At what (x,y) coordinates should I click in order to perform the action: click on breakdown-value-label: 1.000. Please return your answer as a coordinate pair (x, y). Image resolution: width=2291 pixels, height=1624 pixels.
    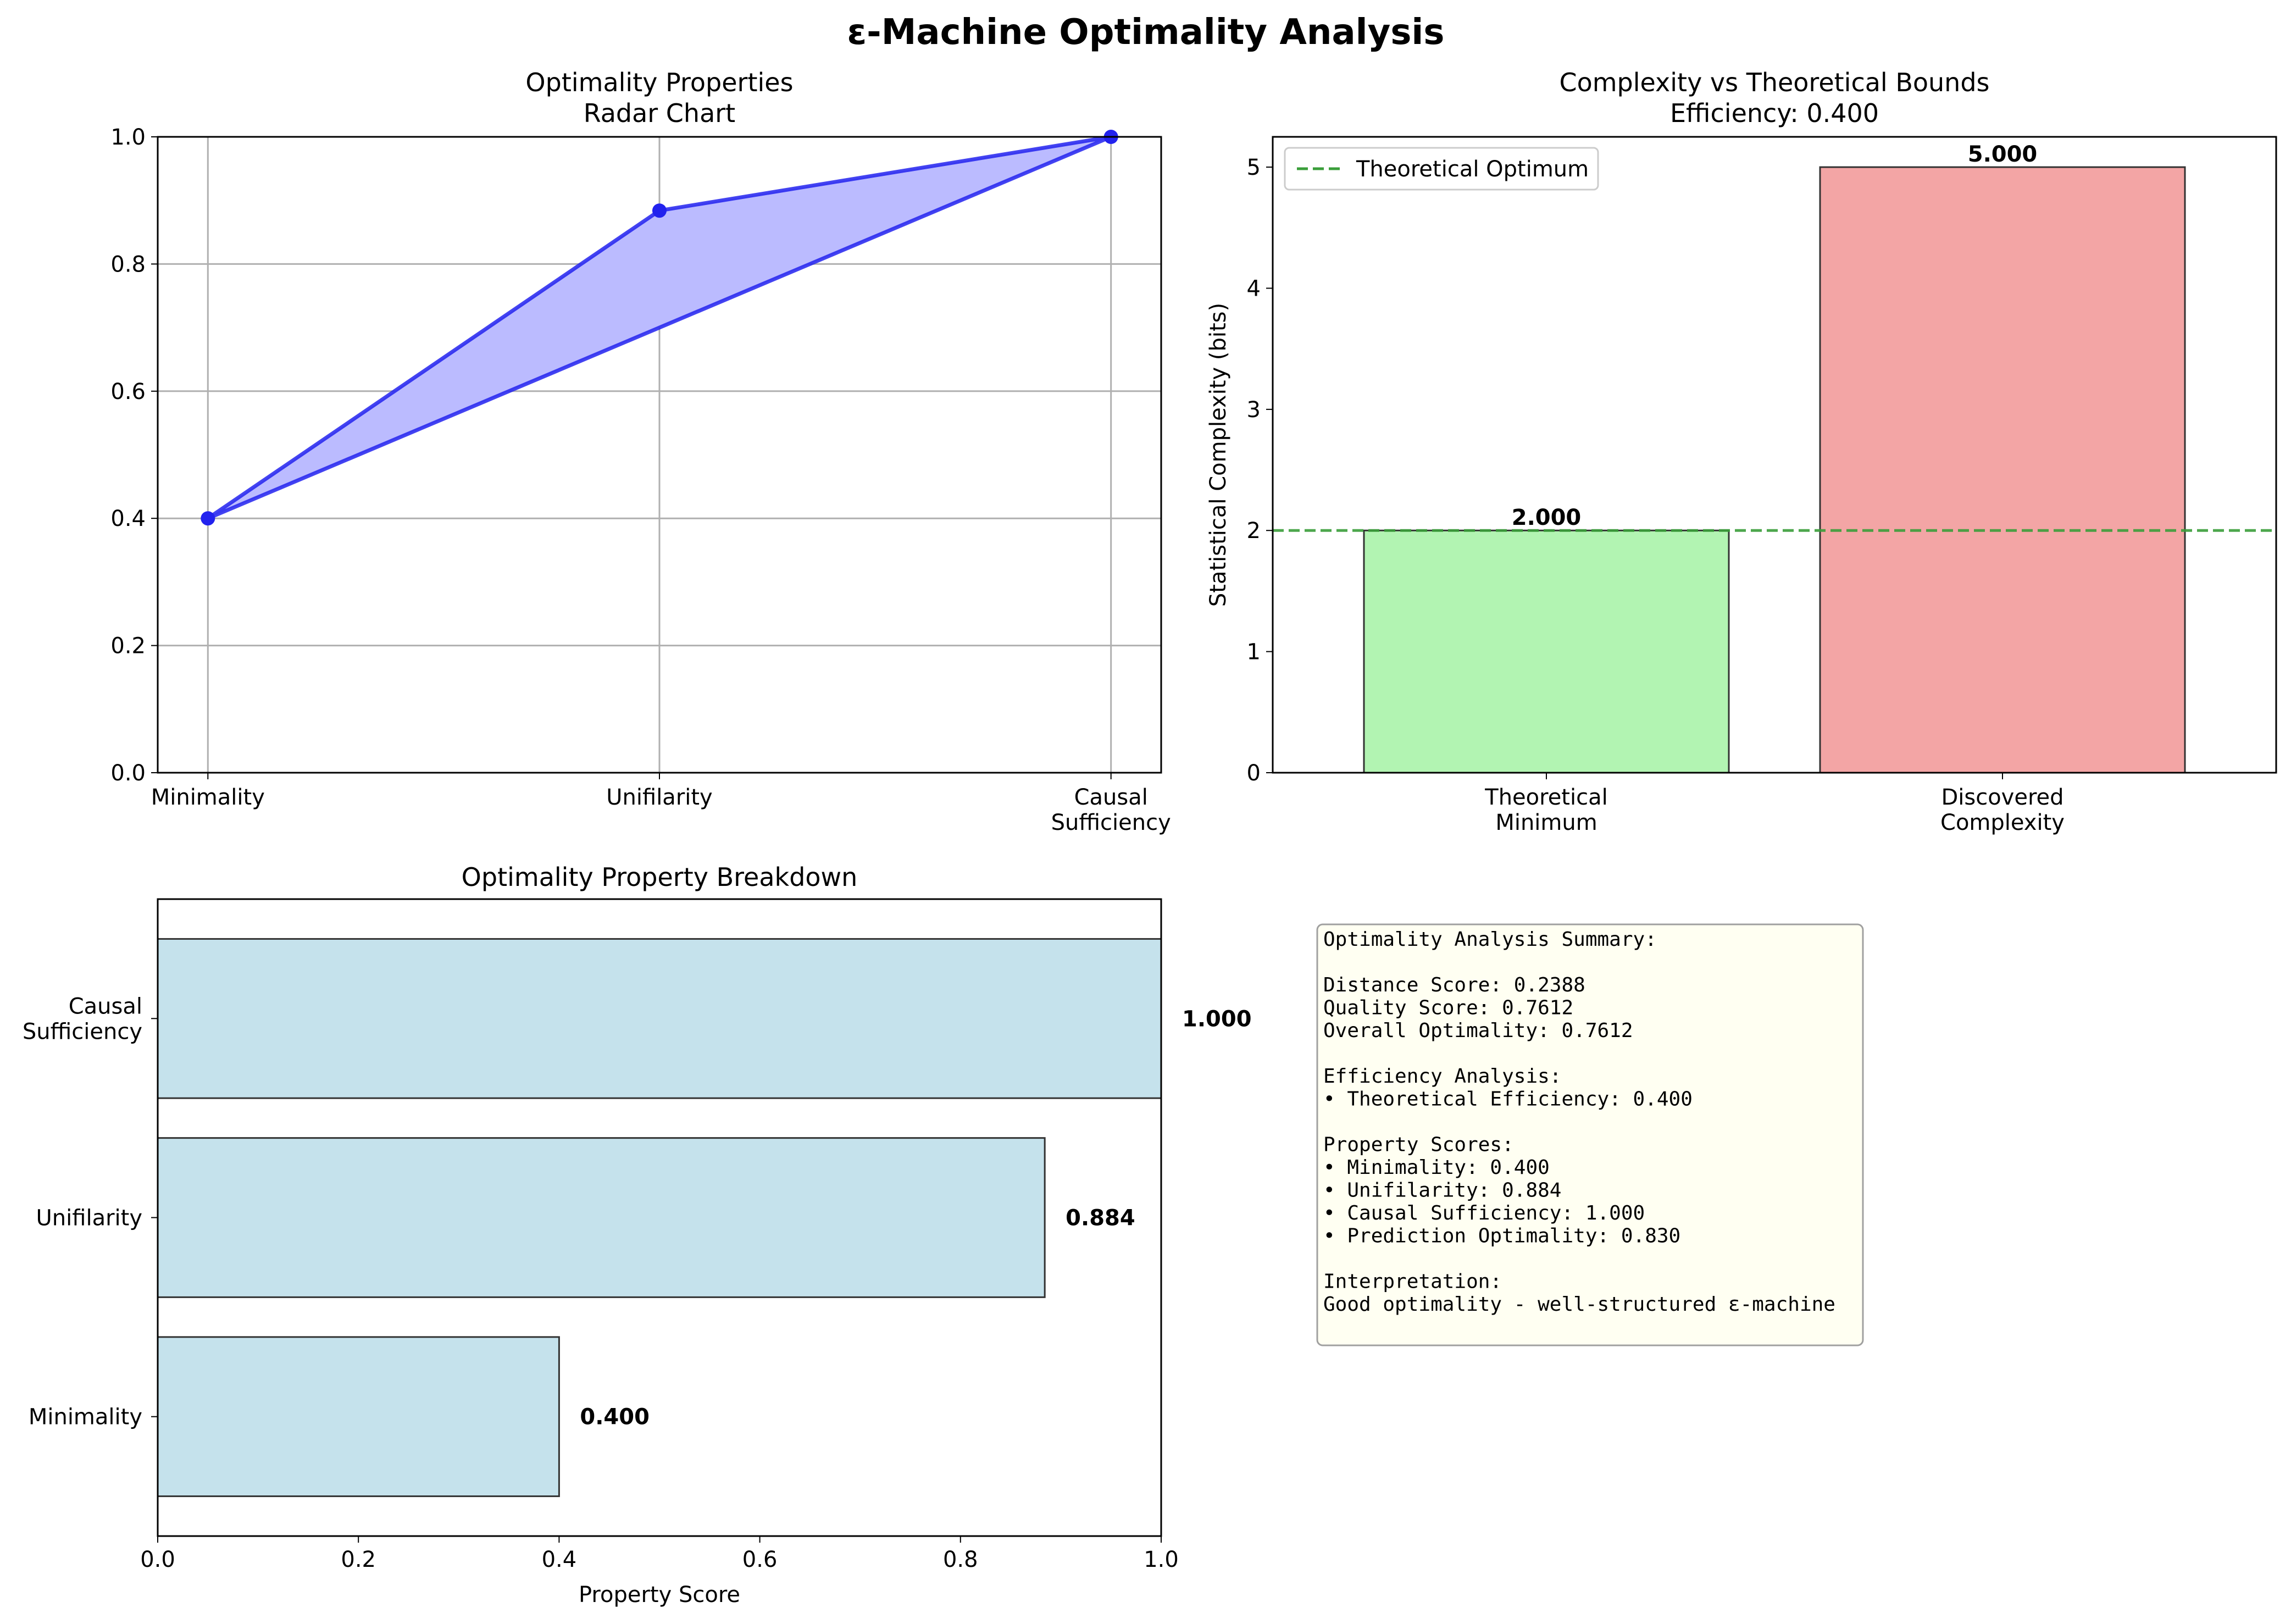
    Looking at the image, I should click on (1217, 1019).